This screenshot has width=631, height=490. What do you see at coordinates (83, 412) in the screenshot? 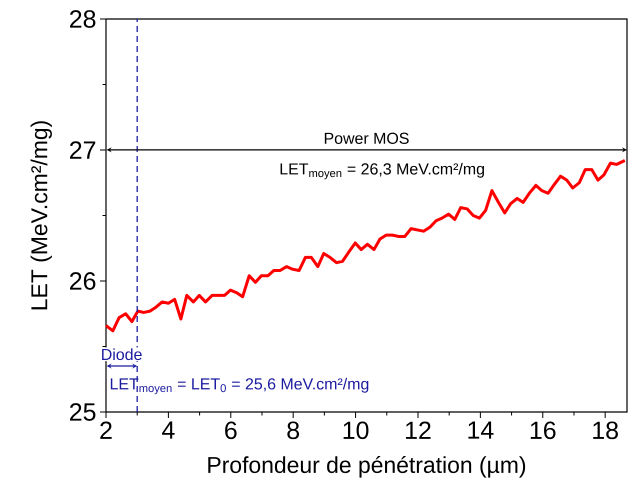
I see `y-tick-label: 25` at bounding box center [83, 412].